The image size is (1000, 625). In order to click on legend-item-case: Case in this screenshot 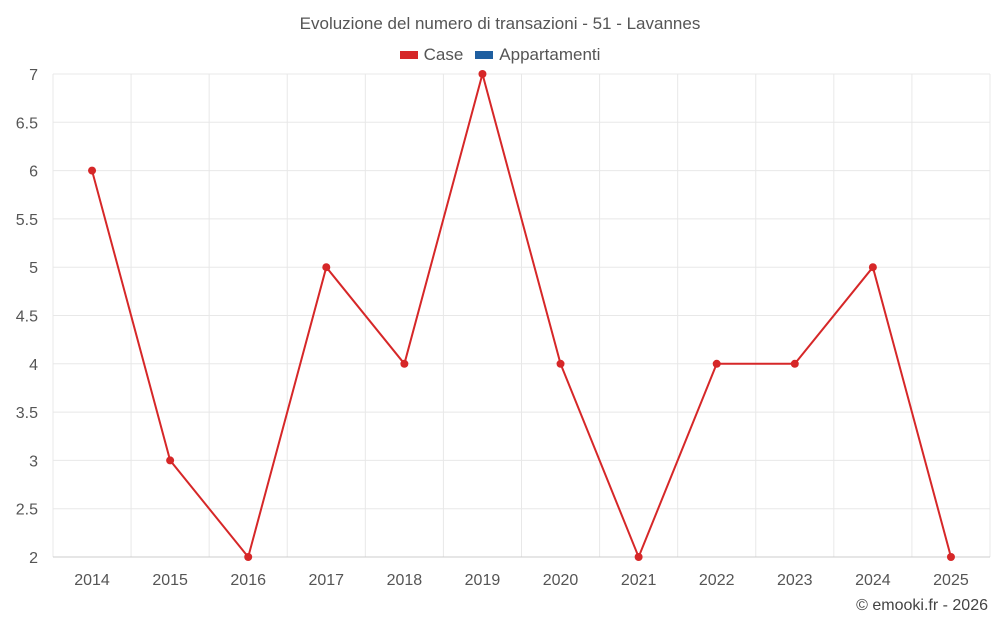, I will do `click(431, 55)`.